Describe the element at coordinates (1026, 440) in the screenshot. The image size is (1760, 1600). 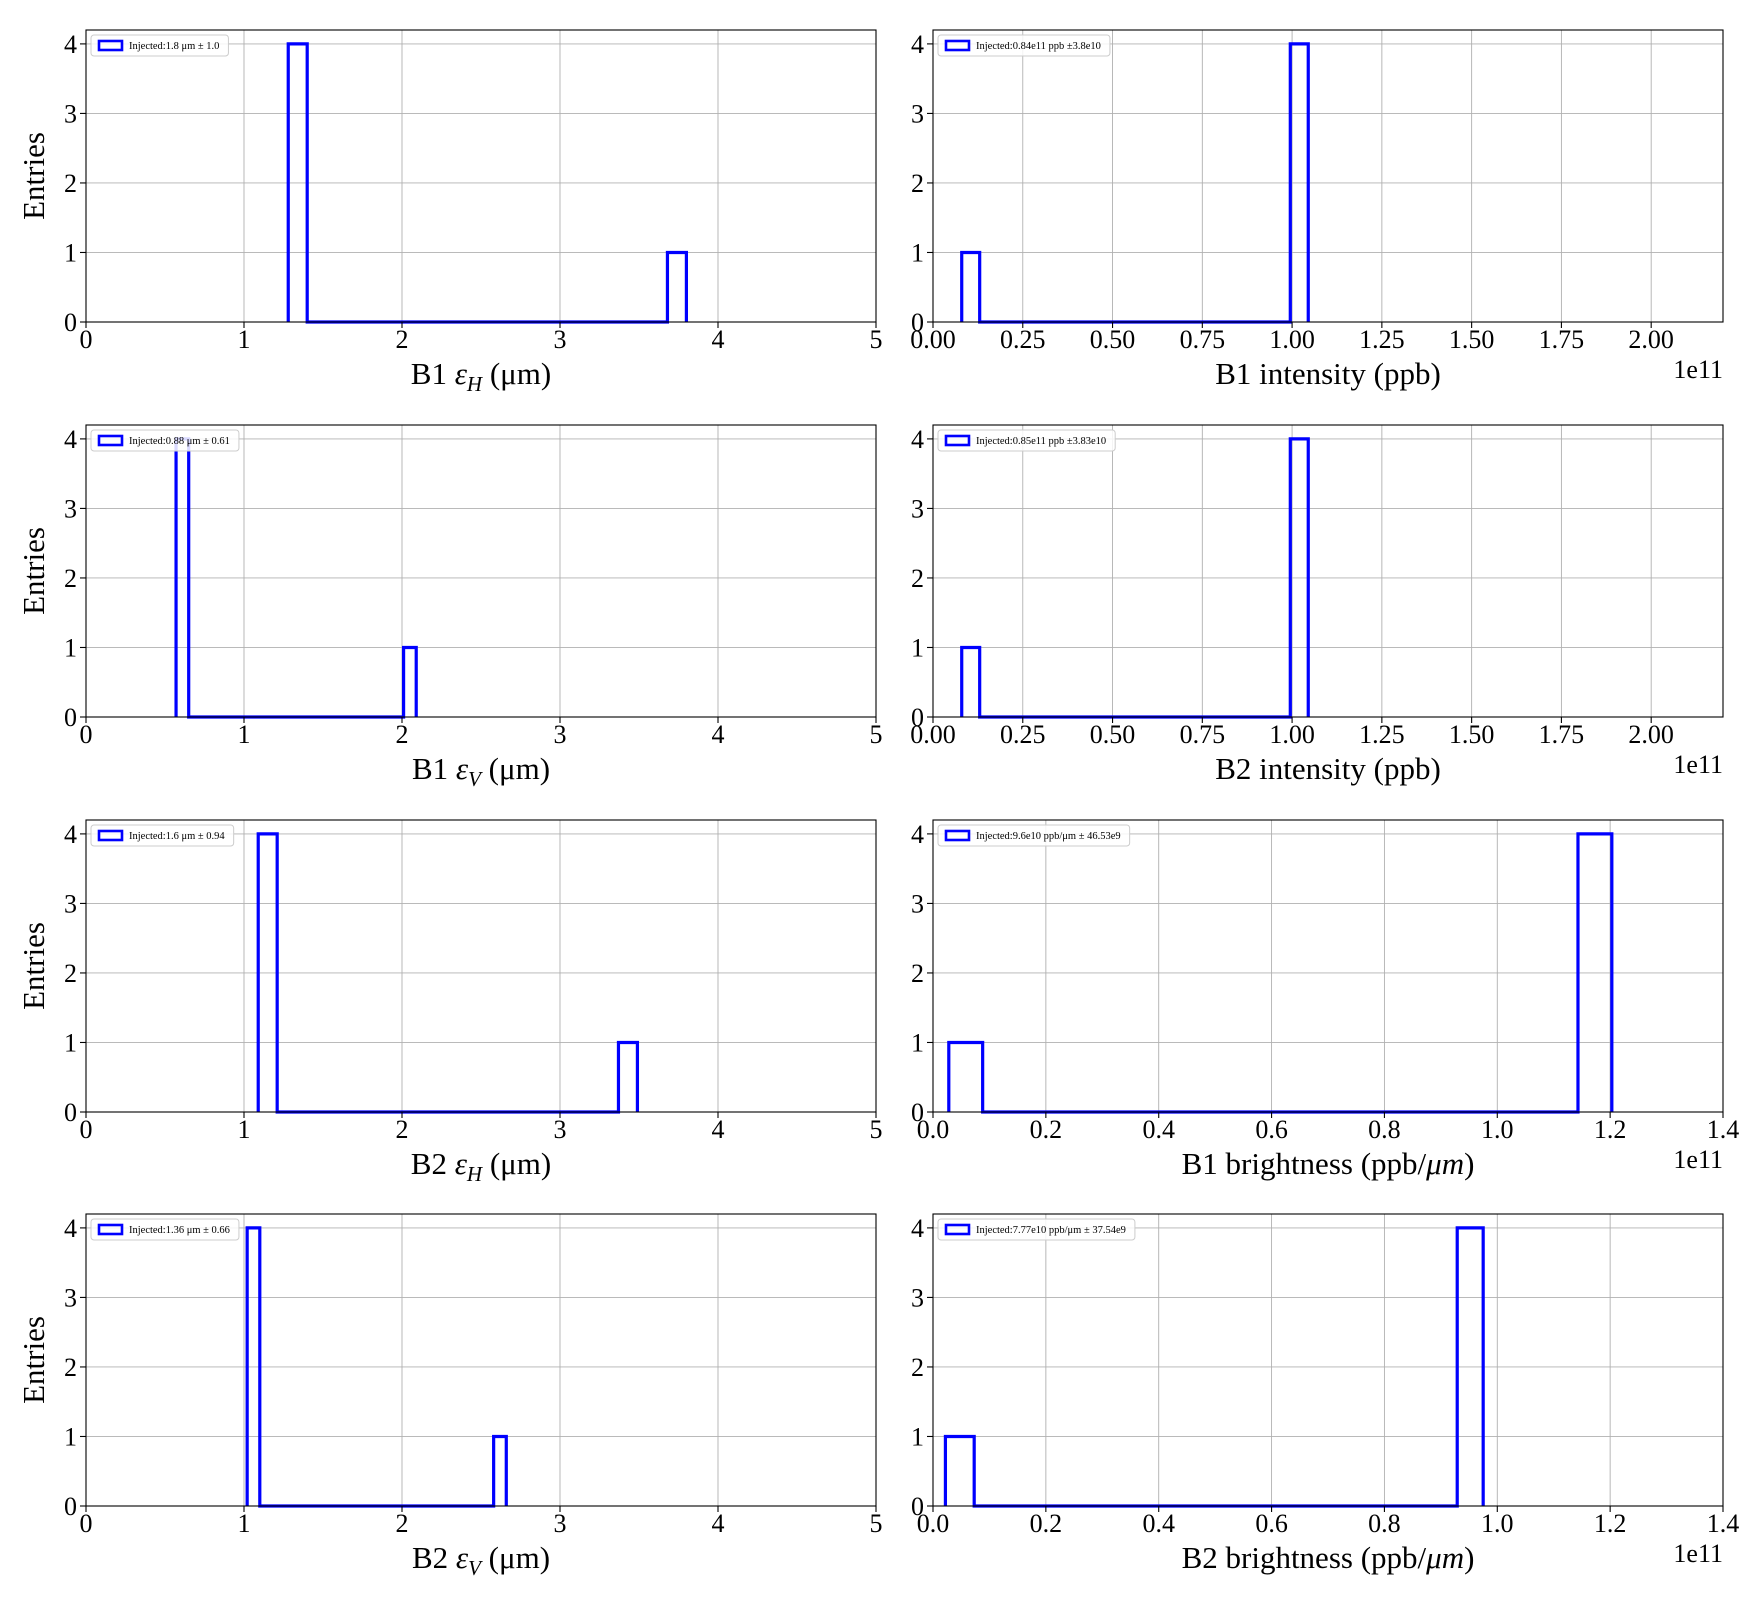
I see `legend: Injected:0.85e11 ppb ±3.83e10` at that location.